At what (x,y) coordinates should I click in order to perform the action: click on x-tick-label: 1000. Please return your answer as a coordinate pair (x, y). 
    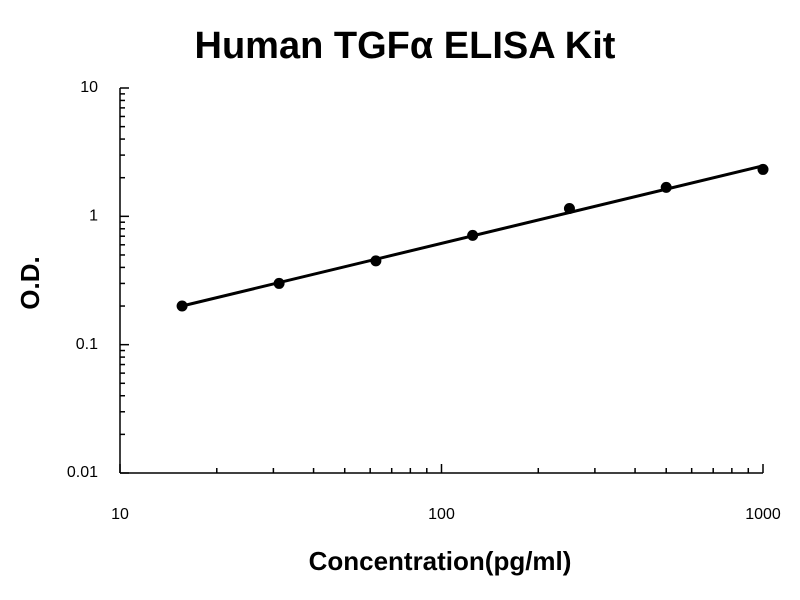
    Looking at the image, I should click on (763, 514).